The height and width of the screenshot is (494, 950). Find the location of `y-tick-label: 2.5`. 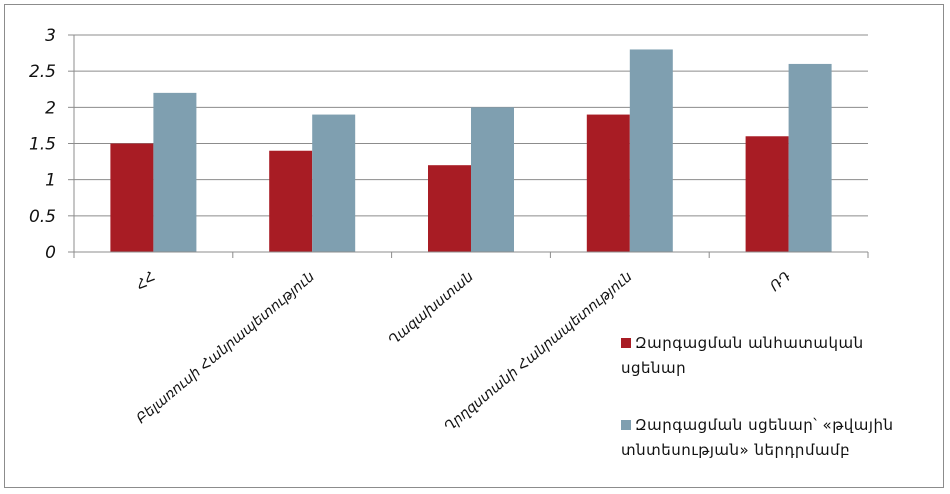

y-tick-label: 2.5 is located at coordinates (42, 72).